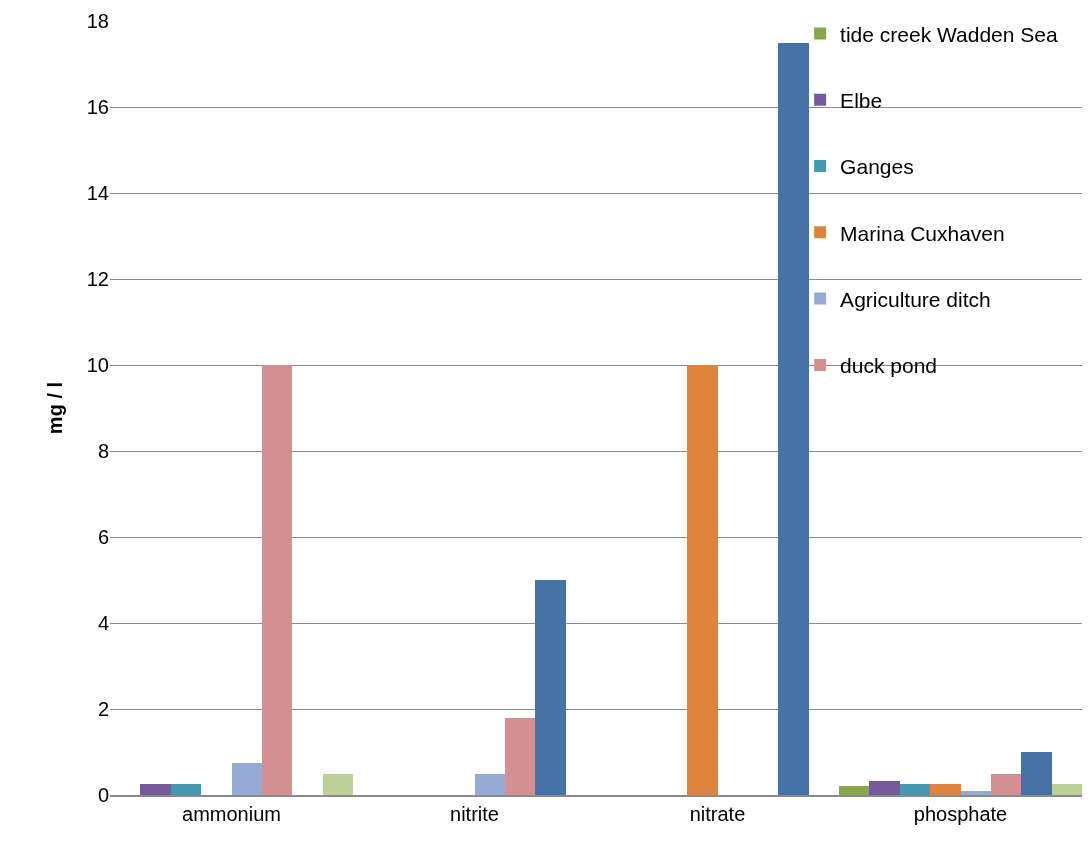 This screenshot has height=845, width=1091. Describe the element at coordinates (922, 233) in the screenshot. I see `legend-label: Marina Cuxhaven` at that location.